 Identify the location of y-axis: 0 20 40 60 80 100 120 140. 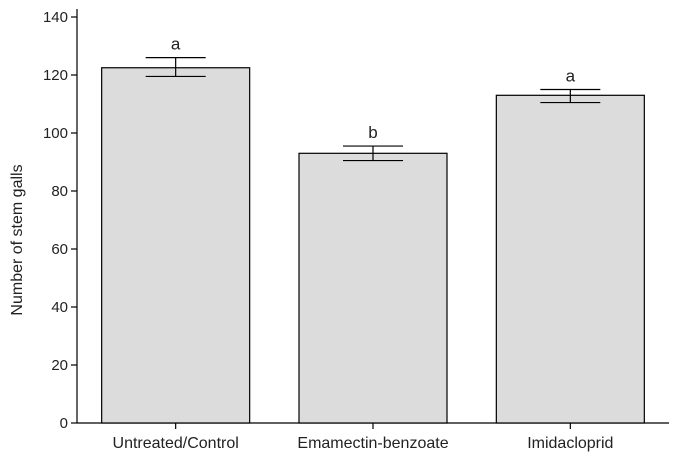
(60, 220).